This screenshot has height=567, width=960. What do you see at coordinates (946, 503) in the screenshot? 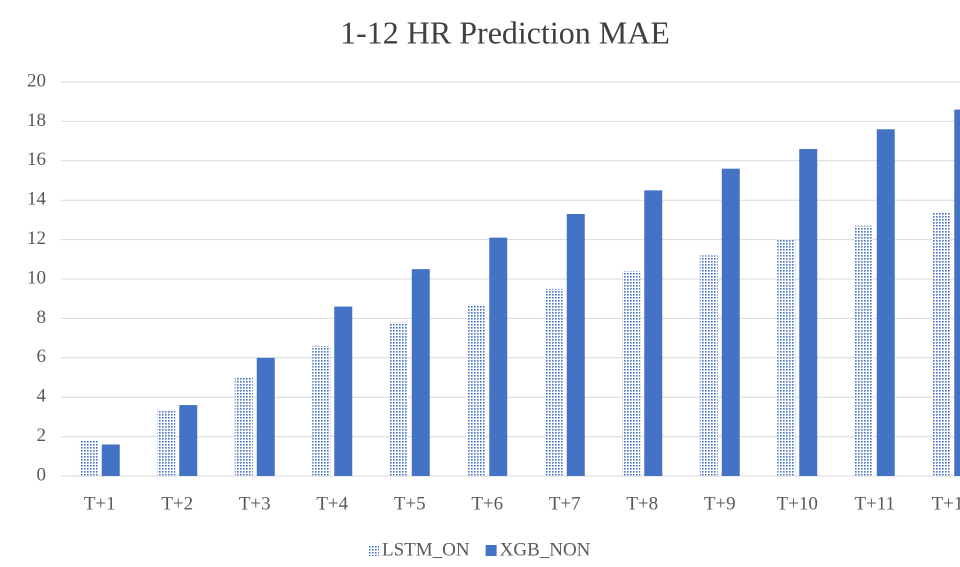
I see `x-tick-label: T+12` at bounding box center [946, 503].